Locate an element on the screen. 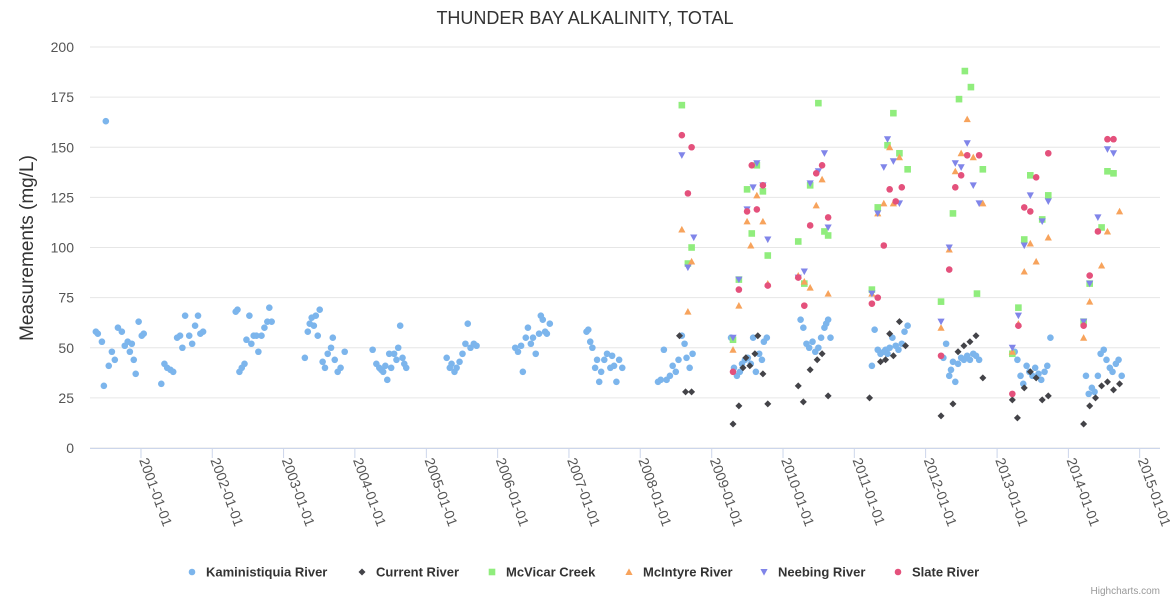 This screenshot has width=1170, height=600. legend-item-mcvicar-creek: McVicar Creek is located at coordinates (542, 572).